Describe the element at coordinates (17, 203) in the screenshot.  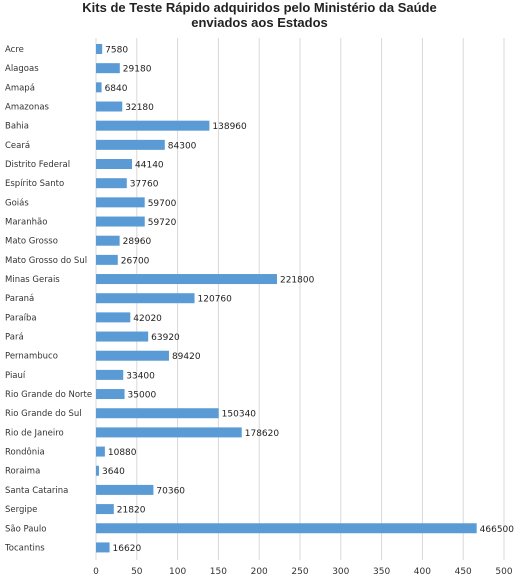
I see `category-label: Goiás` at that location.